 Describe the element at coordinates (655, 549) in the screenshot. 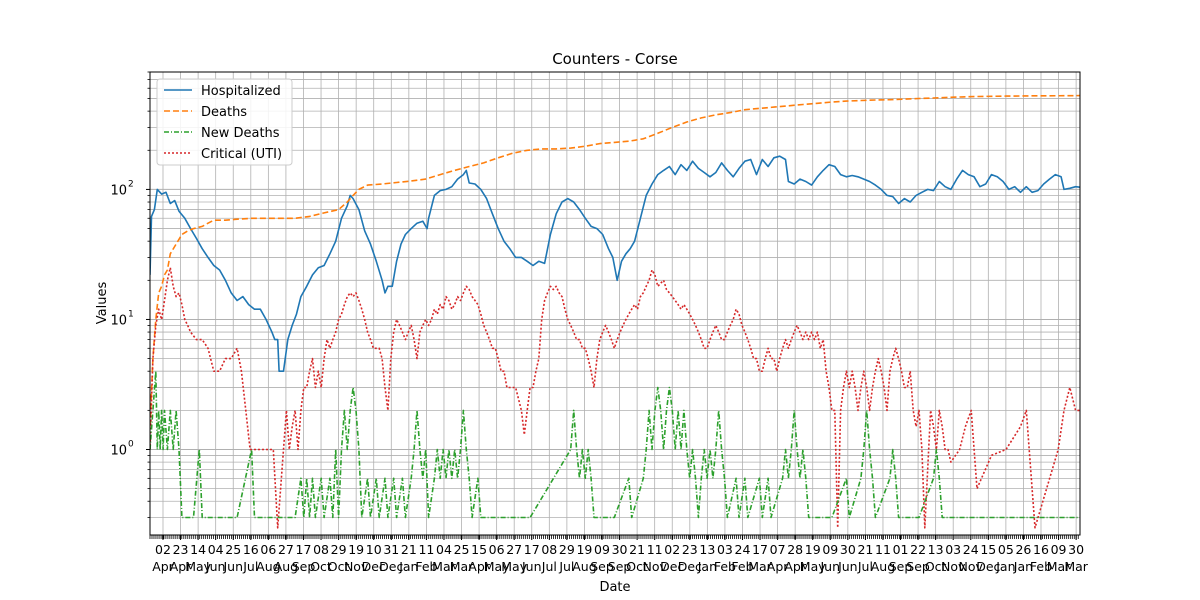

I see `x-tick-label-day: 11` at that location.